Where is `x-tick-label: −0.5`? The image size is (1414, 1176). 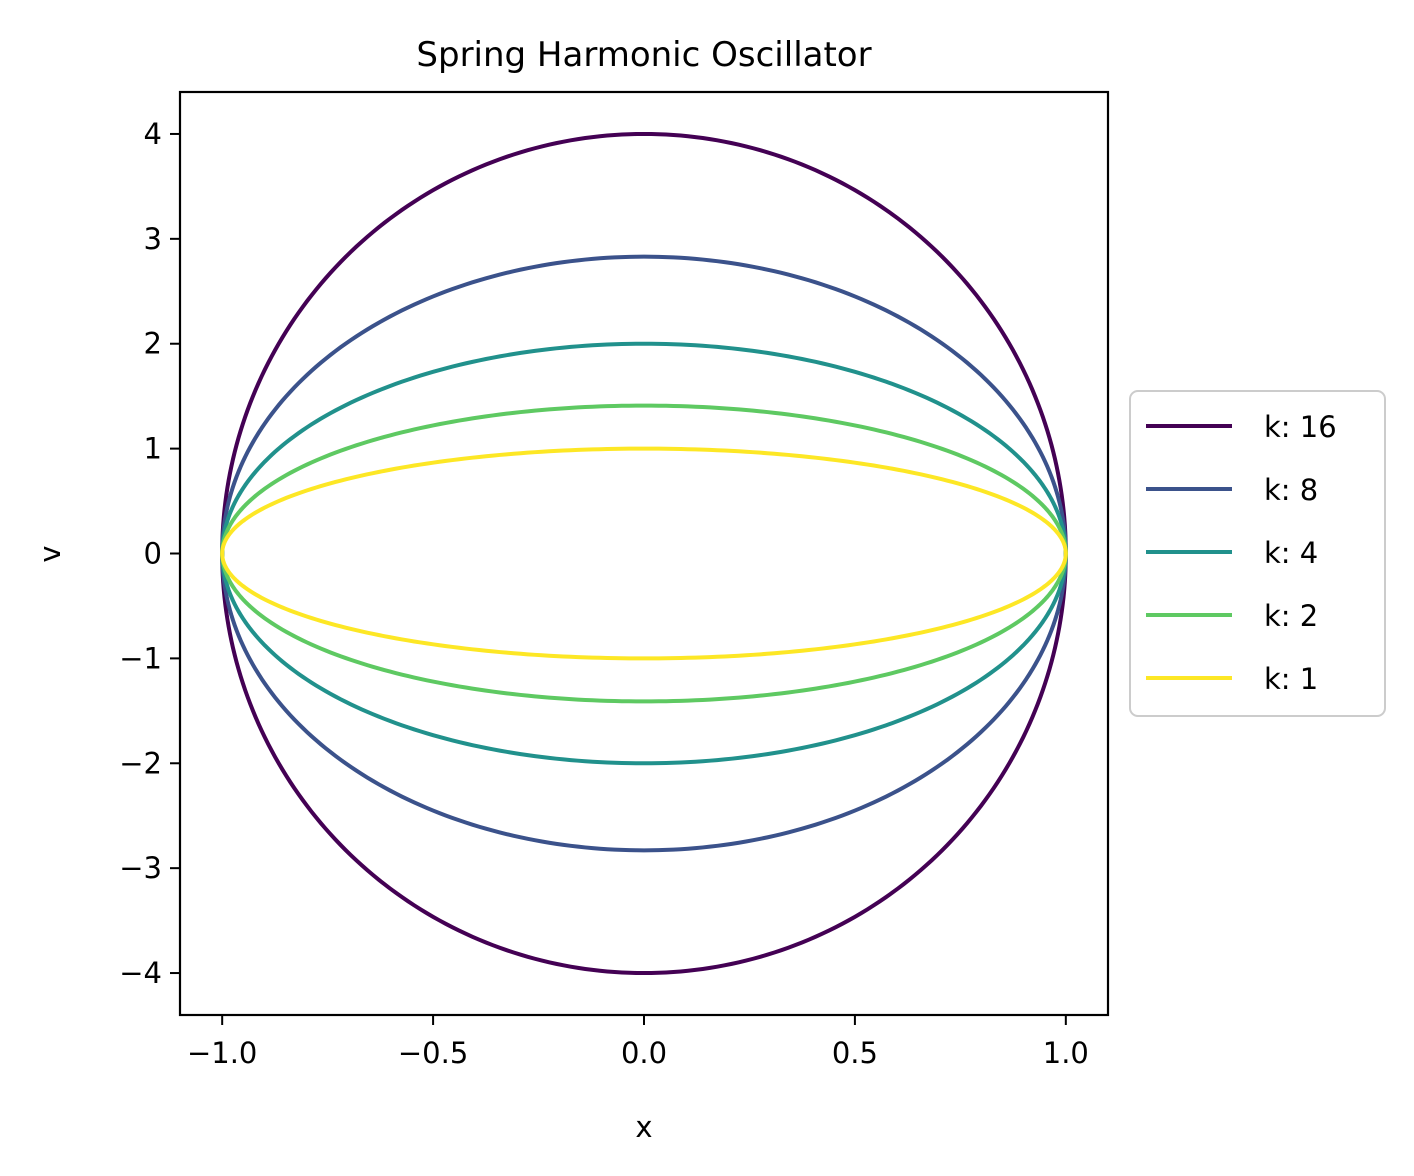
x-tick-label: −0.5 is located at coordinates (433, 1053).